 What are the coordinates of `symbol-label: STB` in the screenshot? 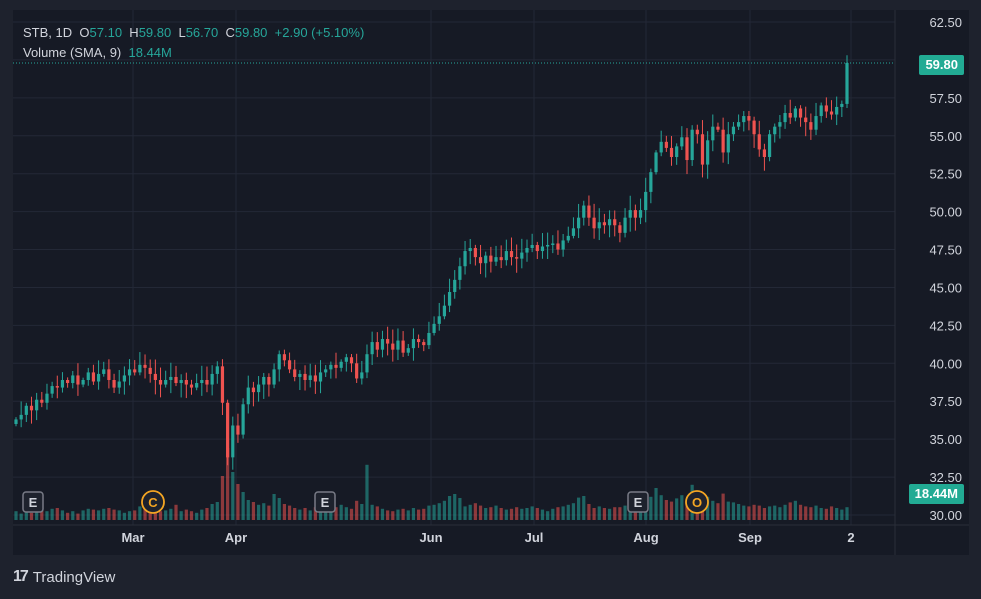 It's located at (36, 32).